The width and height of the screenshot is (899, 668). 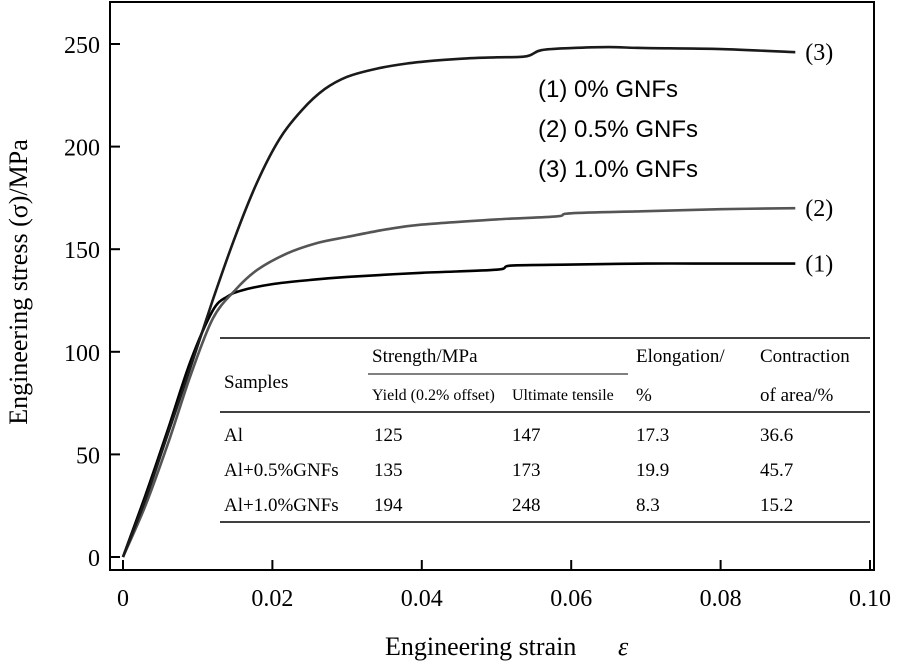 What do you see at coordinates (652, 470) in the screenshot?
I see `table-cell-elongation: 19.9` at bounding box center [652, 470].